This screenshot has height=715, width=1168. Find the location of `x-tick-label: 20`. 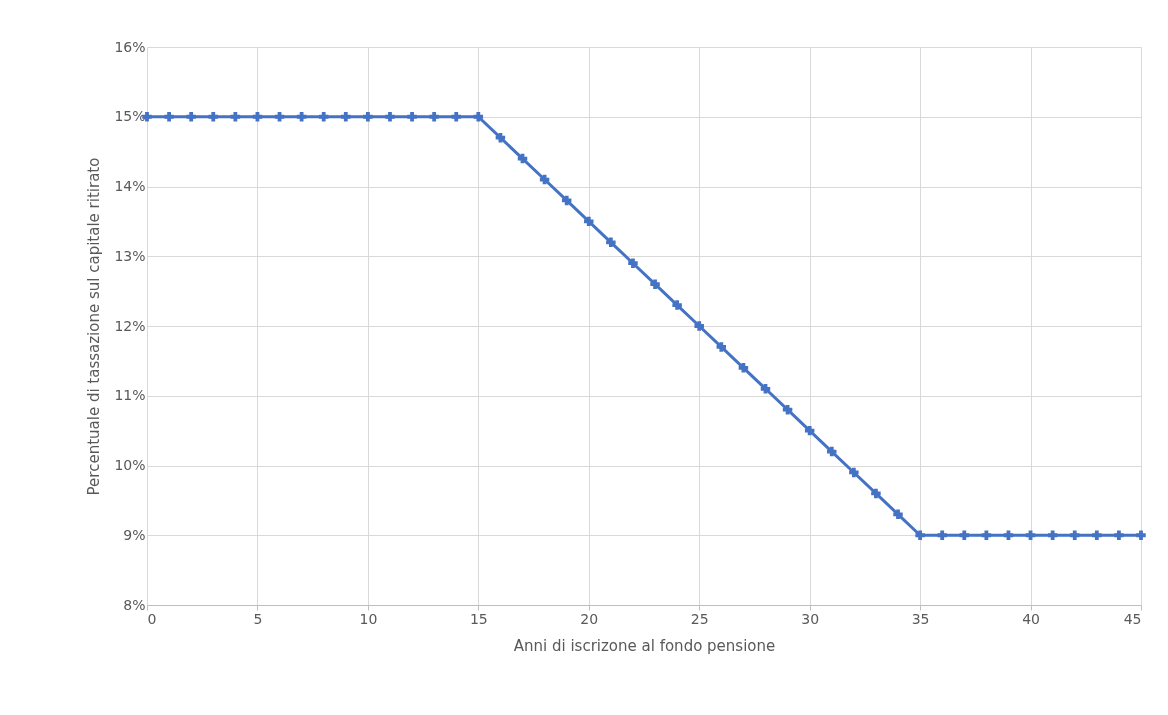

x-tick-label: 20 is located at coordinates (589, 618).